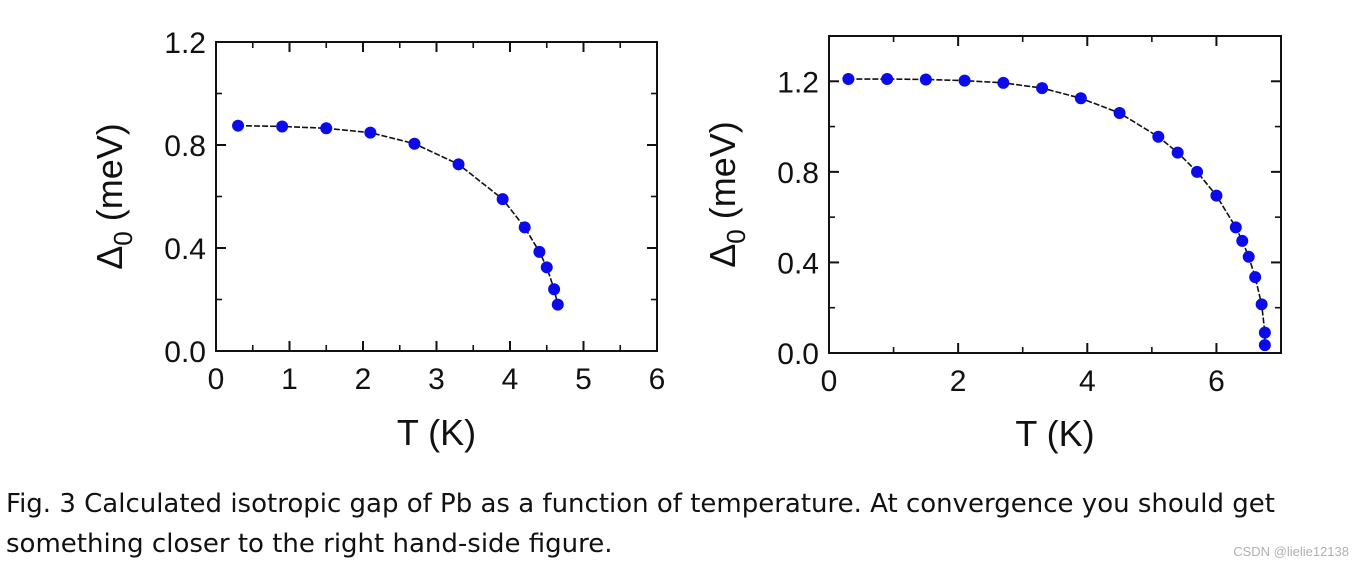  I want to click on x-tick-label: 1, so click(289, 379).